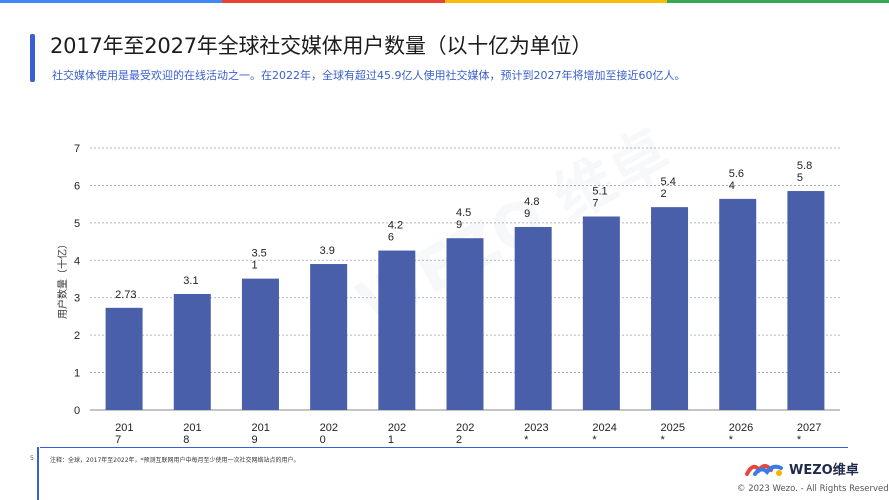 Image resolution: width=889 pixels, height=500 pixels. I want to click on y-tick-label: 1, so click(77, 374).